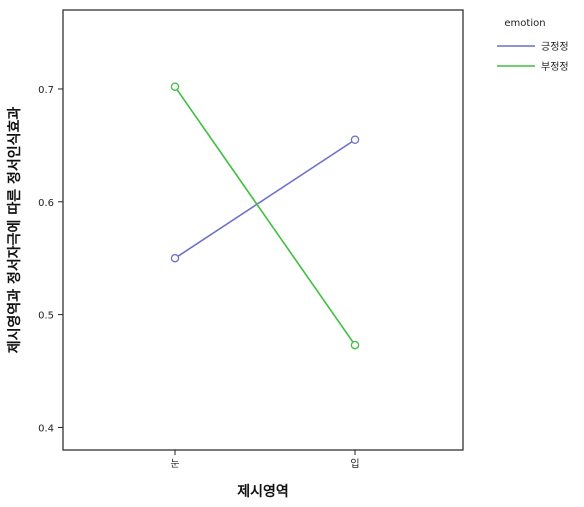 Image resolution: width=584 pixels, height=507 pixels. Describe the element at coordinates (524, 23) in the screenshot. I see `legend-title: emotion` at that location.